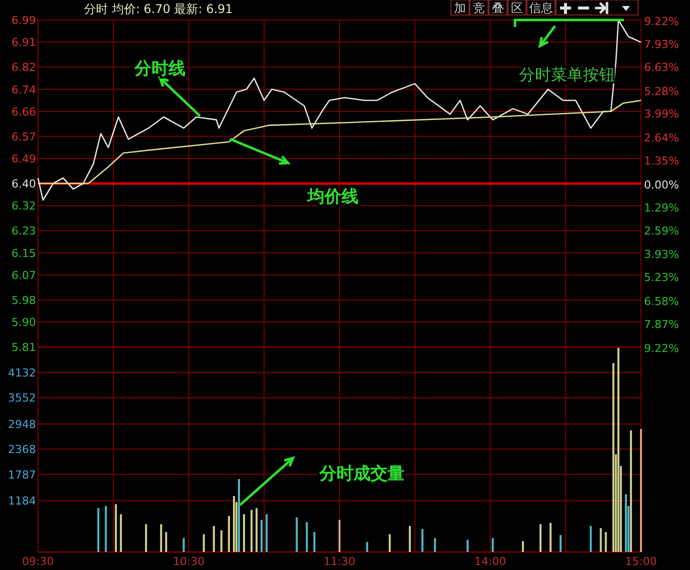 The width and height of the screenshot is (690, 570). I want to click on y-tick-label: 2368, so click(22, 449).